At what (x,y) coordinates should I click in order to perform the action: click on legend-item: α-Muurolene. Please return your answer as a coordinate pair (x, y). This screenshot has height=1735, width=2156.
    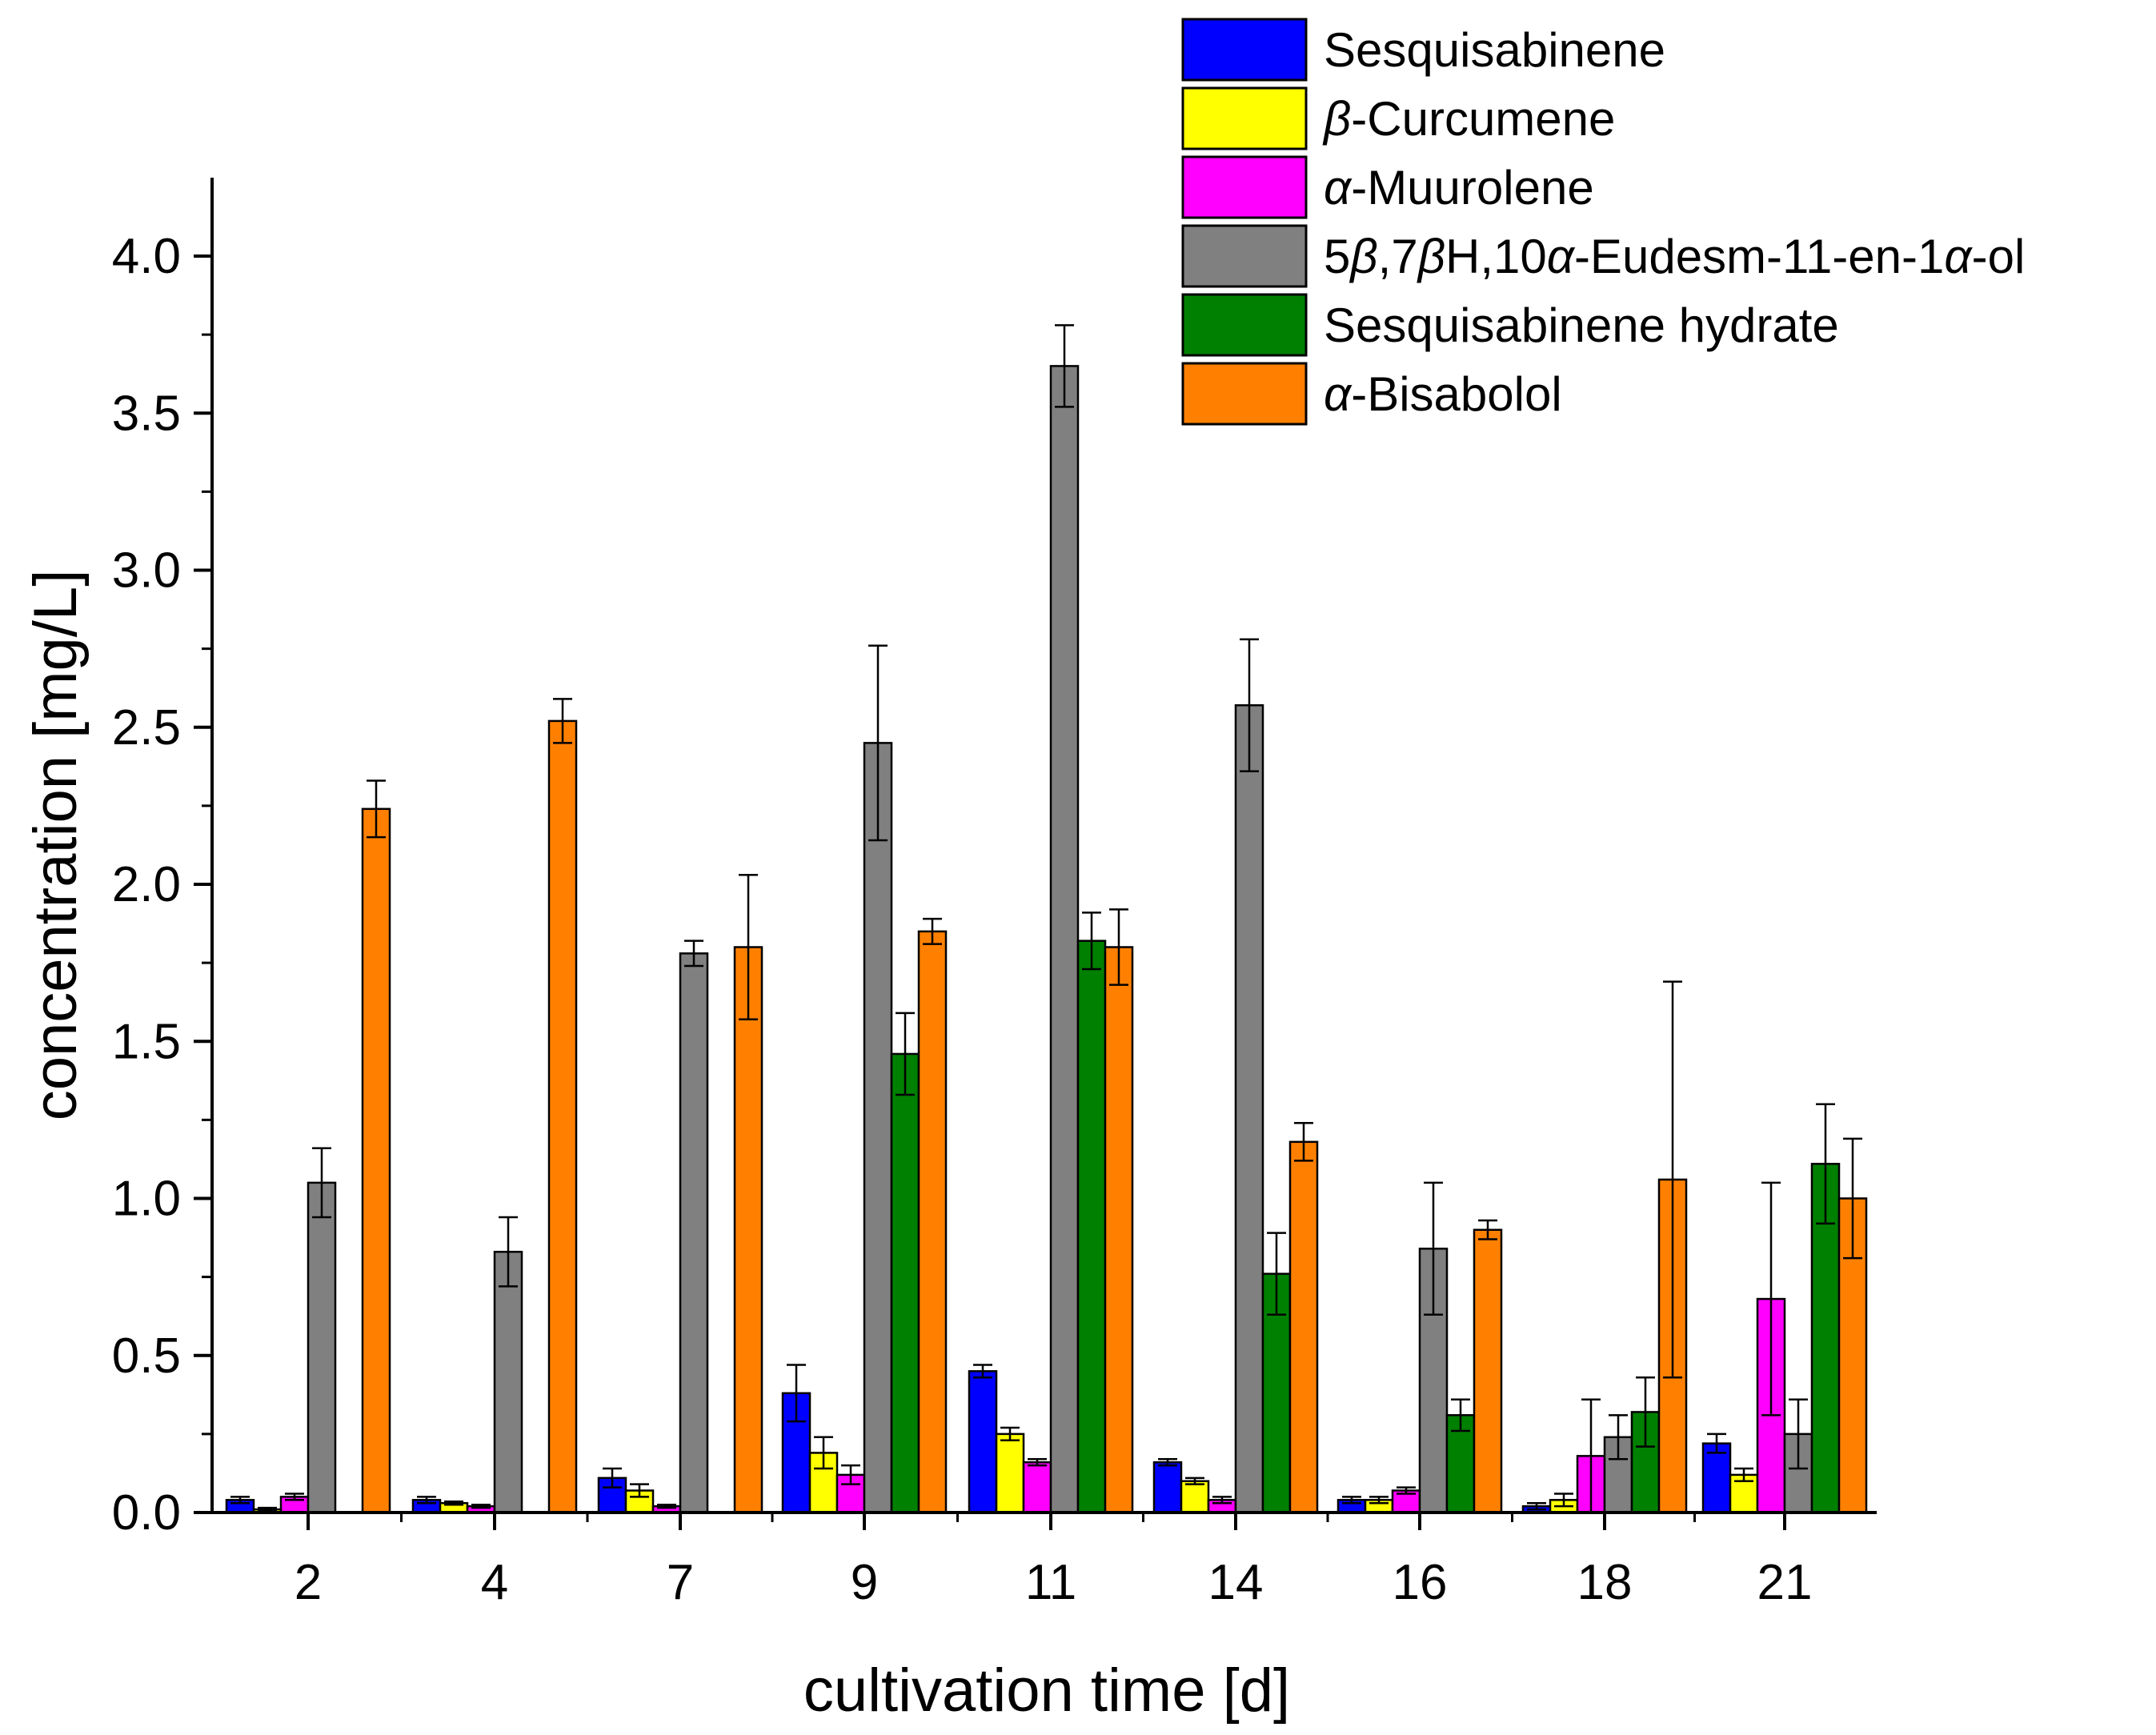
    Looking at the image, I should click on (1387, 187).